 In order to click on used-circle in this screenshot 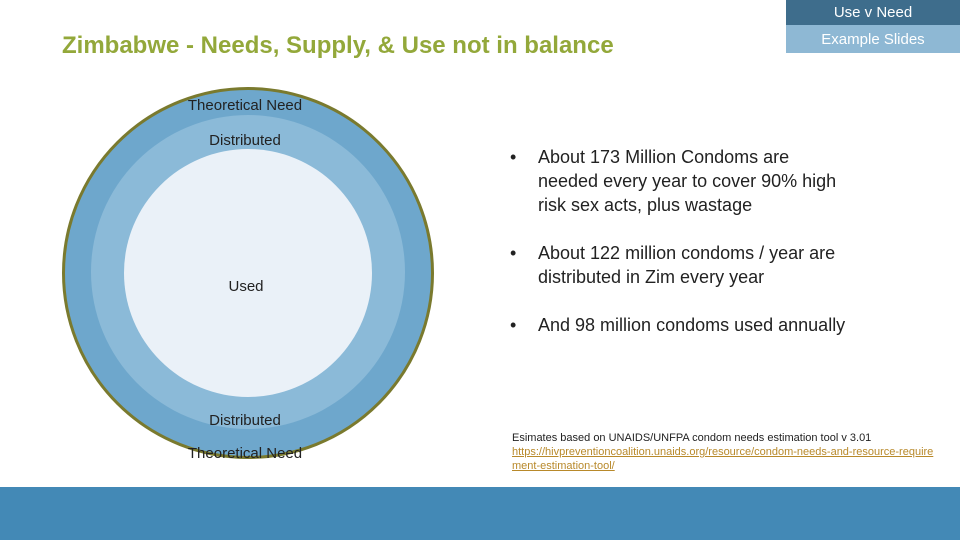, I will do `click(248, 273)`.